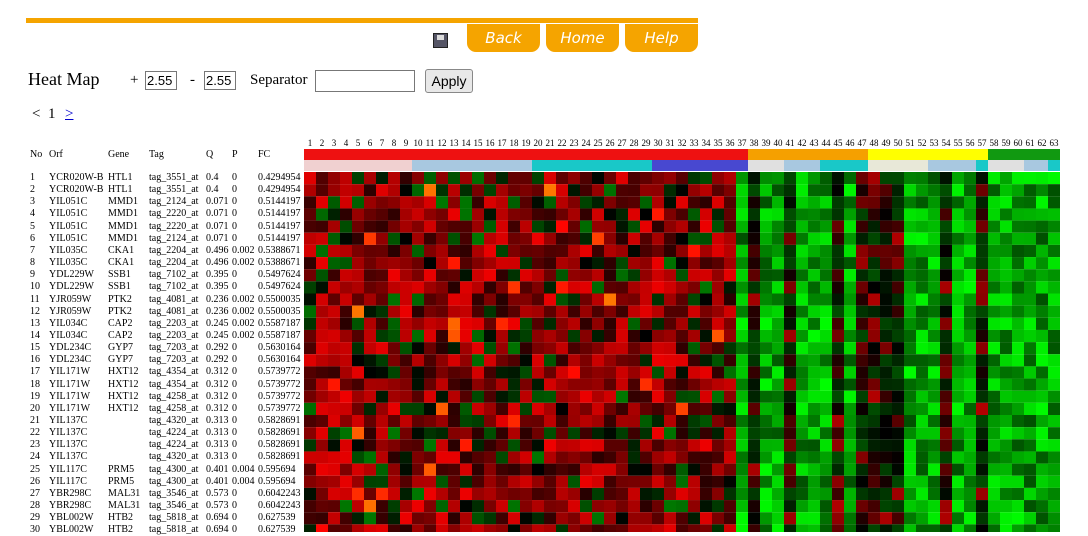 Image resolution: width=1088 pixels, height=536 pixels. What do you see at coordinates (217, 238) in the screenshot?
I see `table-cell: 0.071` at bounding box center [217, 238].